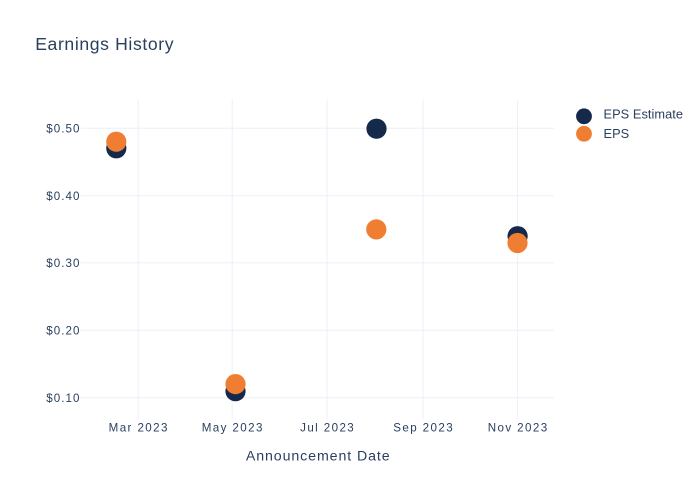 The height and width of the screenshot is (500, 700). I want to click on svg-text: Nov 2023, so click(518, 427).